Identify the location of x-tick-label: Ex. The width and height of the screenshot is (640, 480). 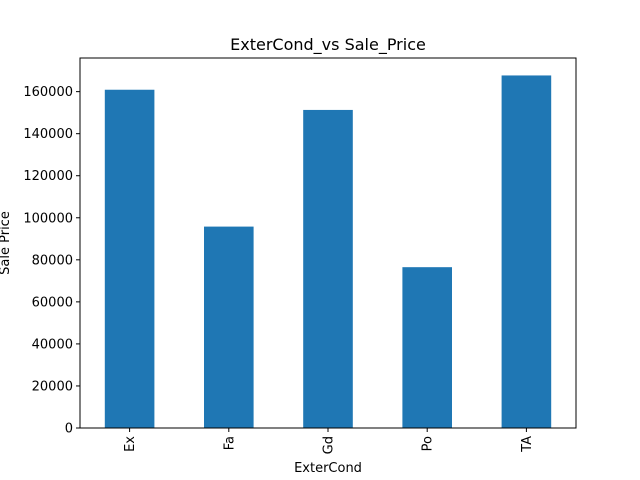
(130, 444).